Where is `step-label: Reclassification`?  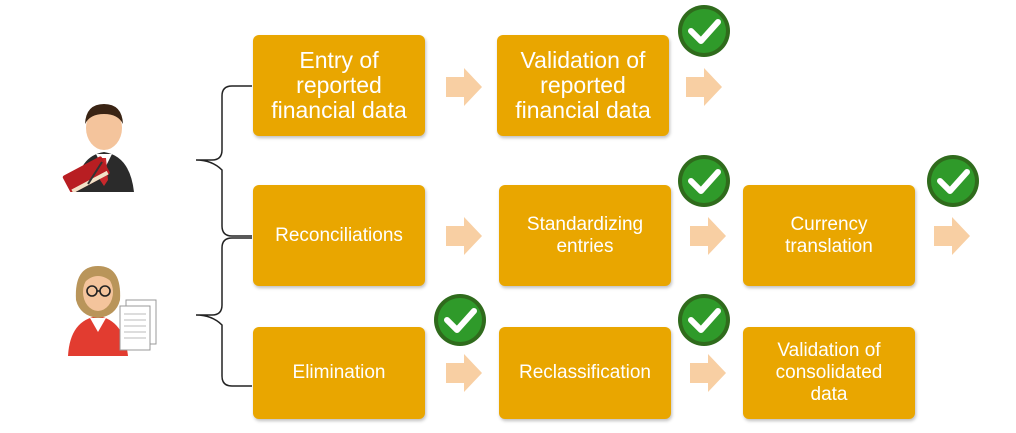 step-label: Reclassification is located at coordinates (585, 372).